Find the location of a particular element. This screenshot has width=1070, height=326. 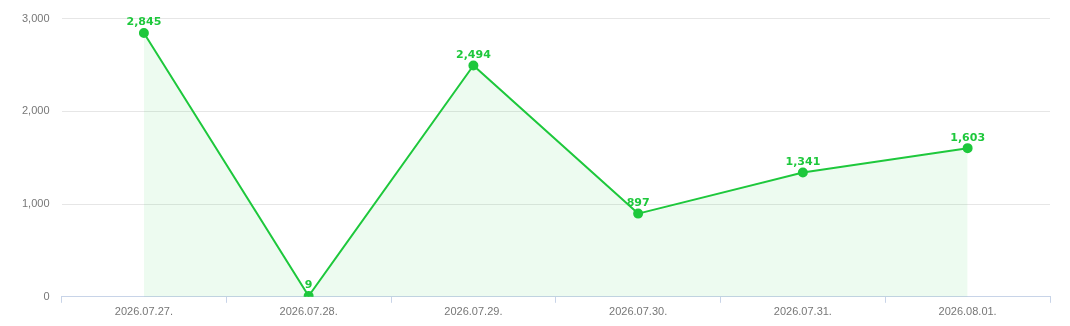

data-label: 9 is located at coordinates (308, 285).